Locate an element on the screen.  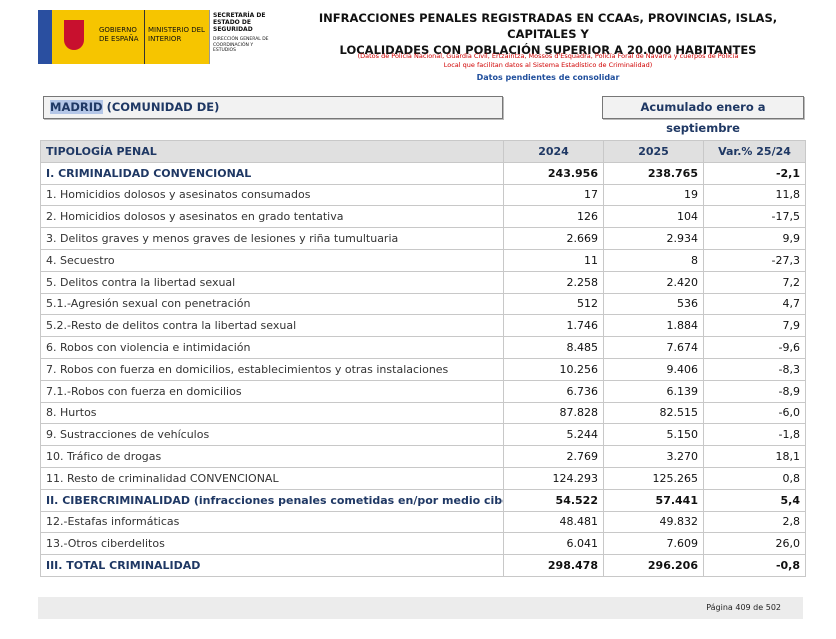
region-box: MADRID (COMUNIDAD DE) is located at coordinates (273, 107).